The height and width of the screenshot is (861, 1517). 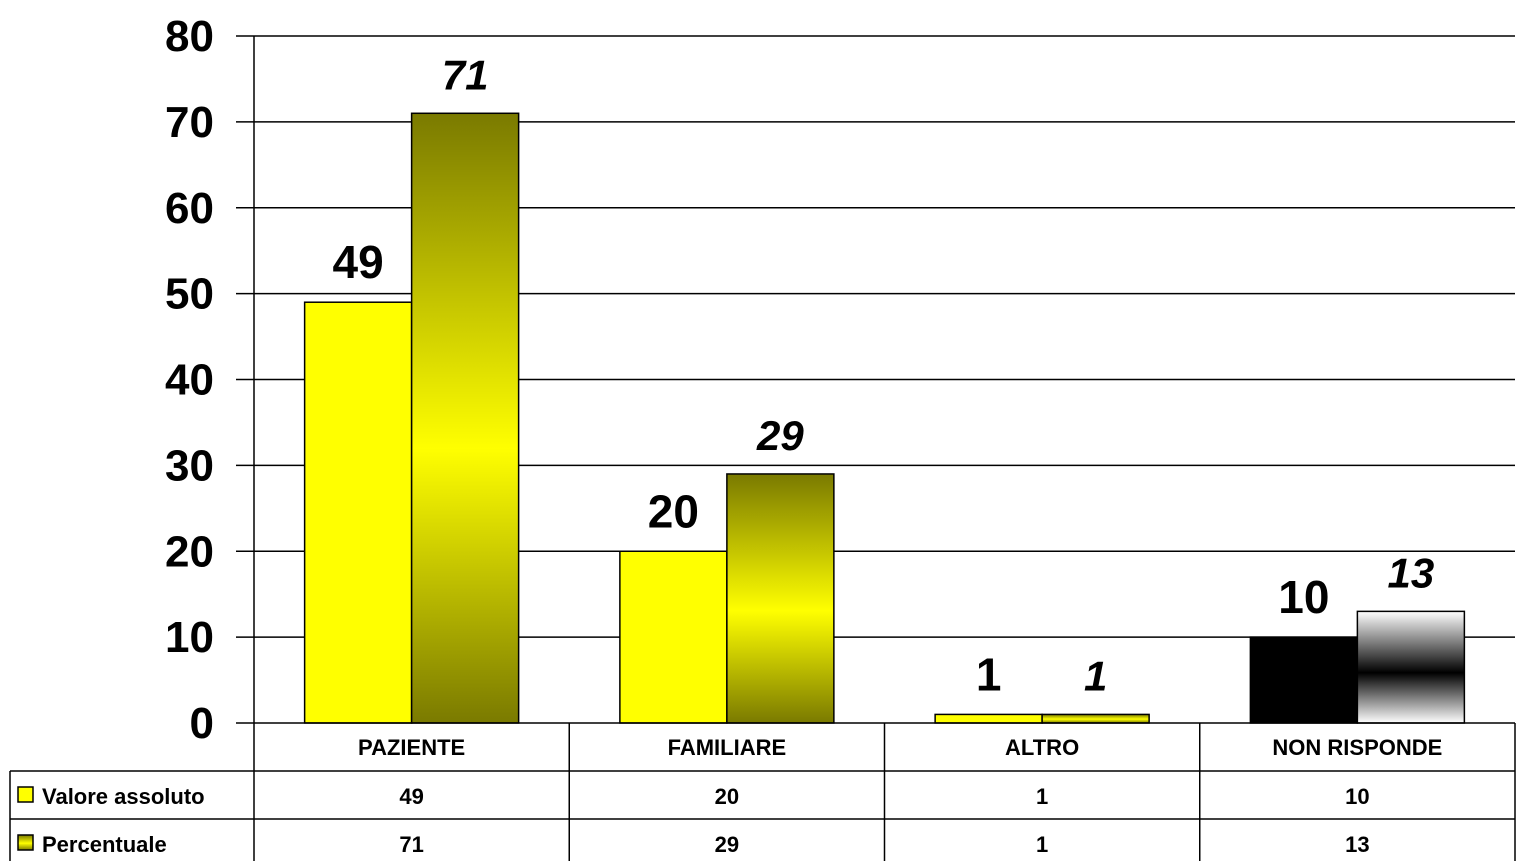 What do you see at coordinates (358, 262) in the screenshot?
I see `data-label-absolute: 49` at bounding box center [358, 262].